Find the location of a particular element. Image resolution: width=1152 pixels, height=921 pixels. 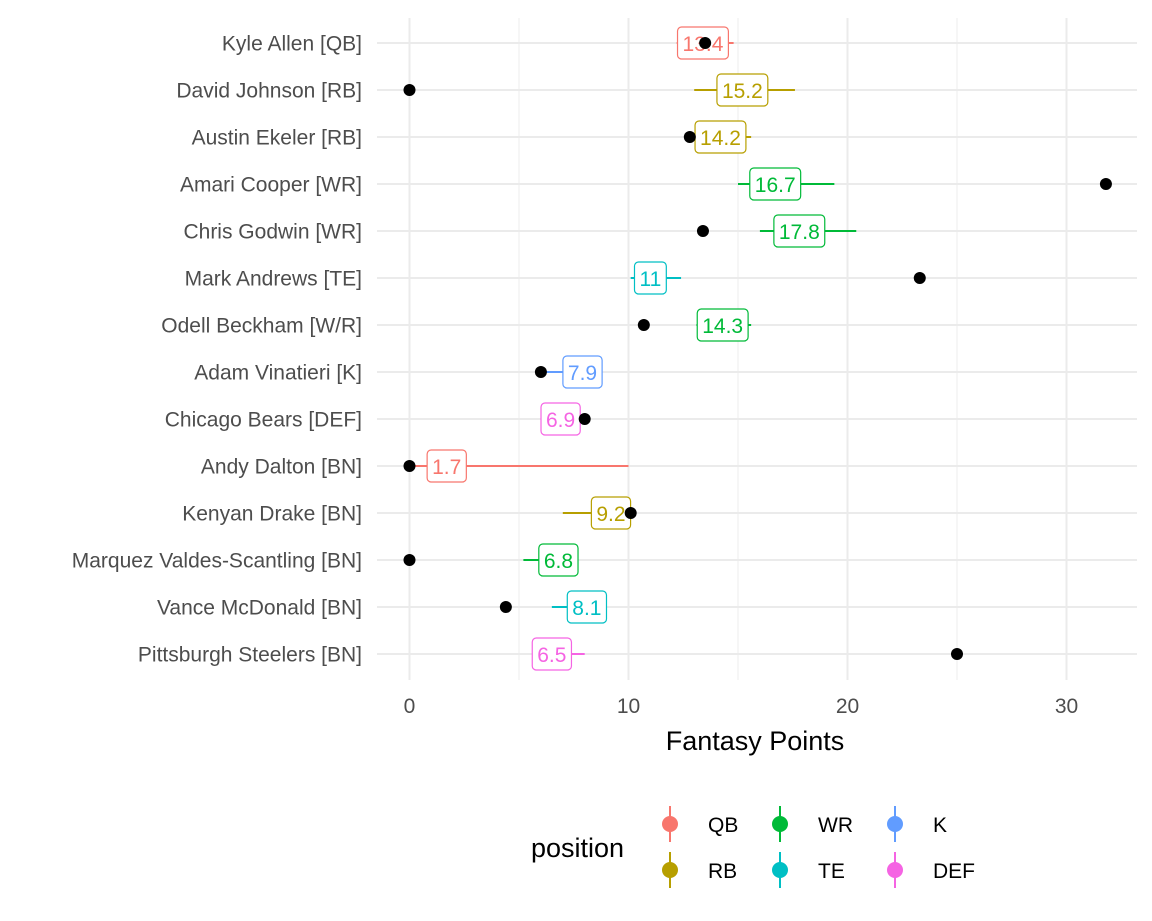

y-tick-label: Andy Dalton [BN] is located at coordinates (281, 467).